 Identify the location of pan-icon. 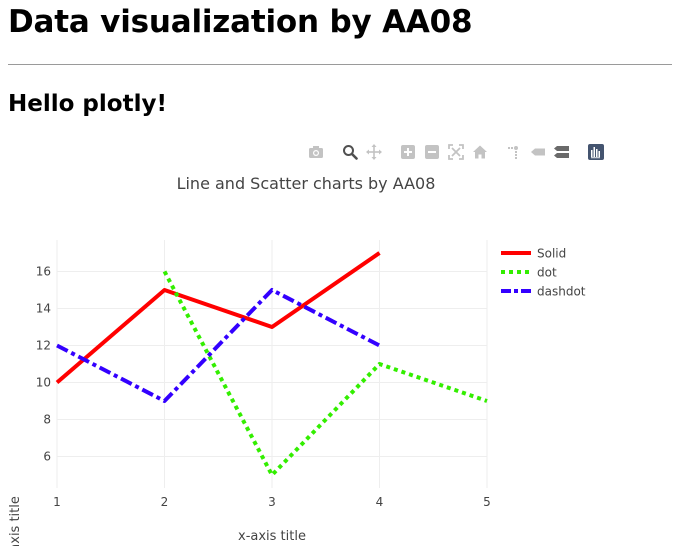
(374, 152).